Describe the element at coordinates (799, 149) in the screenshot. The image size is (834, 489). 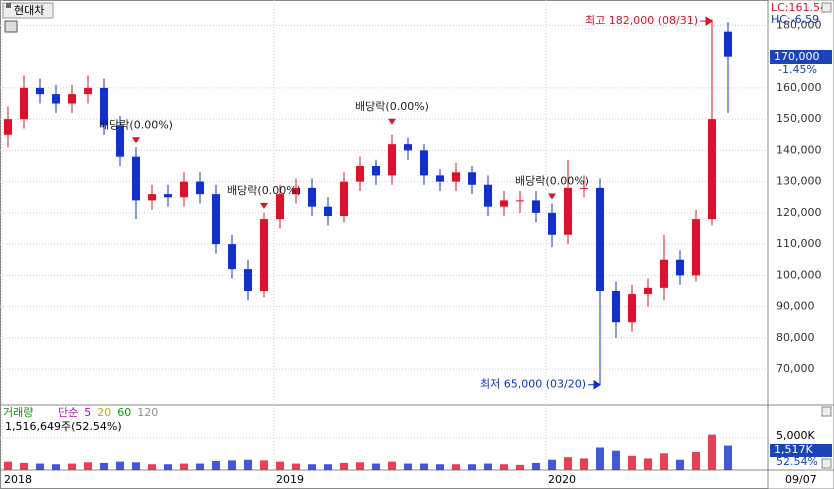
I see `y-tick-label: 140,000` at that location.